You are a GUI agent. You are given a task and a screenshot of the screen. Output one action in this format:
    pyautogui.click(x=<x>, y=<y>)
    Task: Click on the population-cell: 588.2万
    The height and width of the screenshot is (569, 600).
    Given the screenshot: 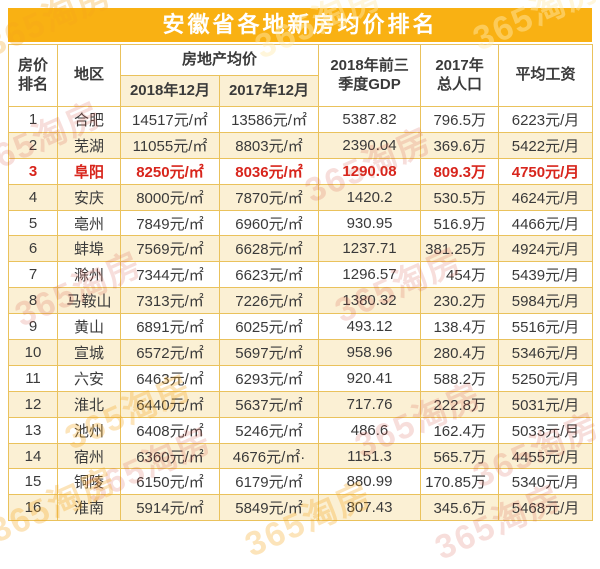 What is the action you would take?
    pyautogui.click(x=460, y=378)
    